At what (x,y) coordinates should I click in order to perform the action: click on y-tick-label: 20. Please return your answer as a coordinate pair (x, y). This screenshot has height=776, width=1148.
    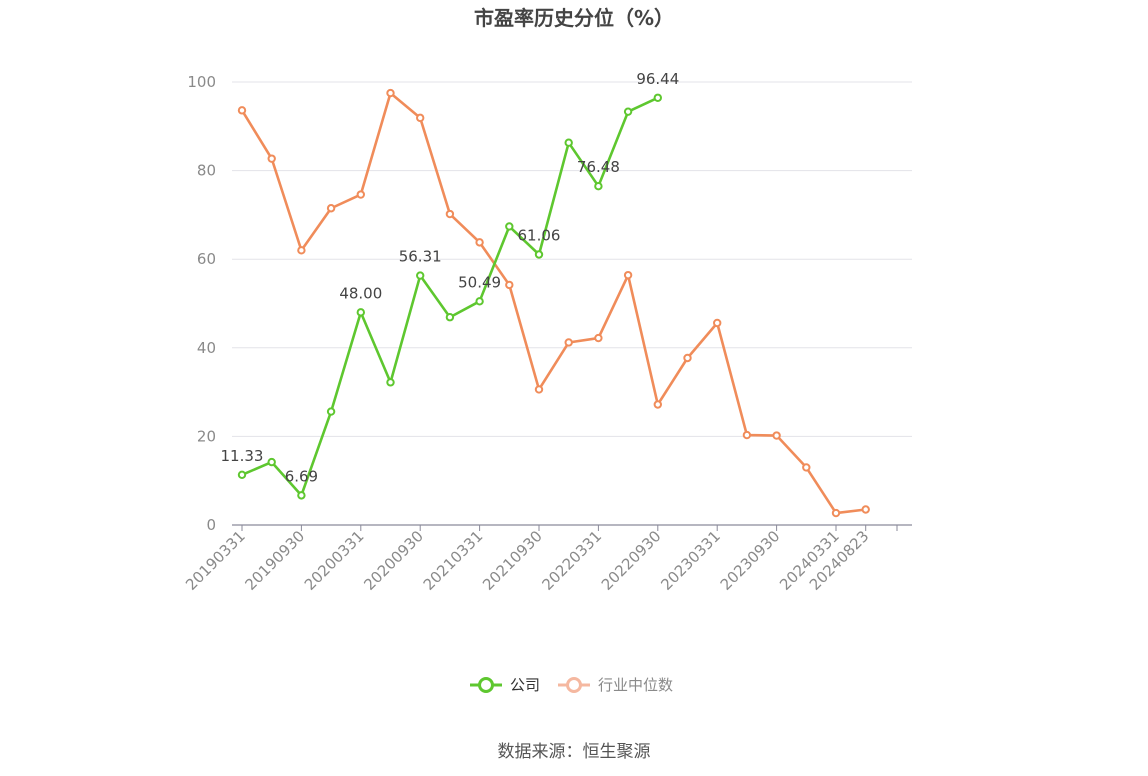
    Looking at the image, I should click on (206, 436).